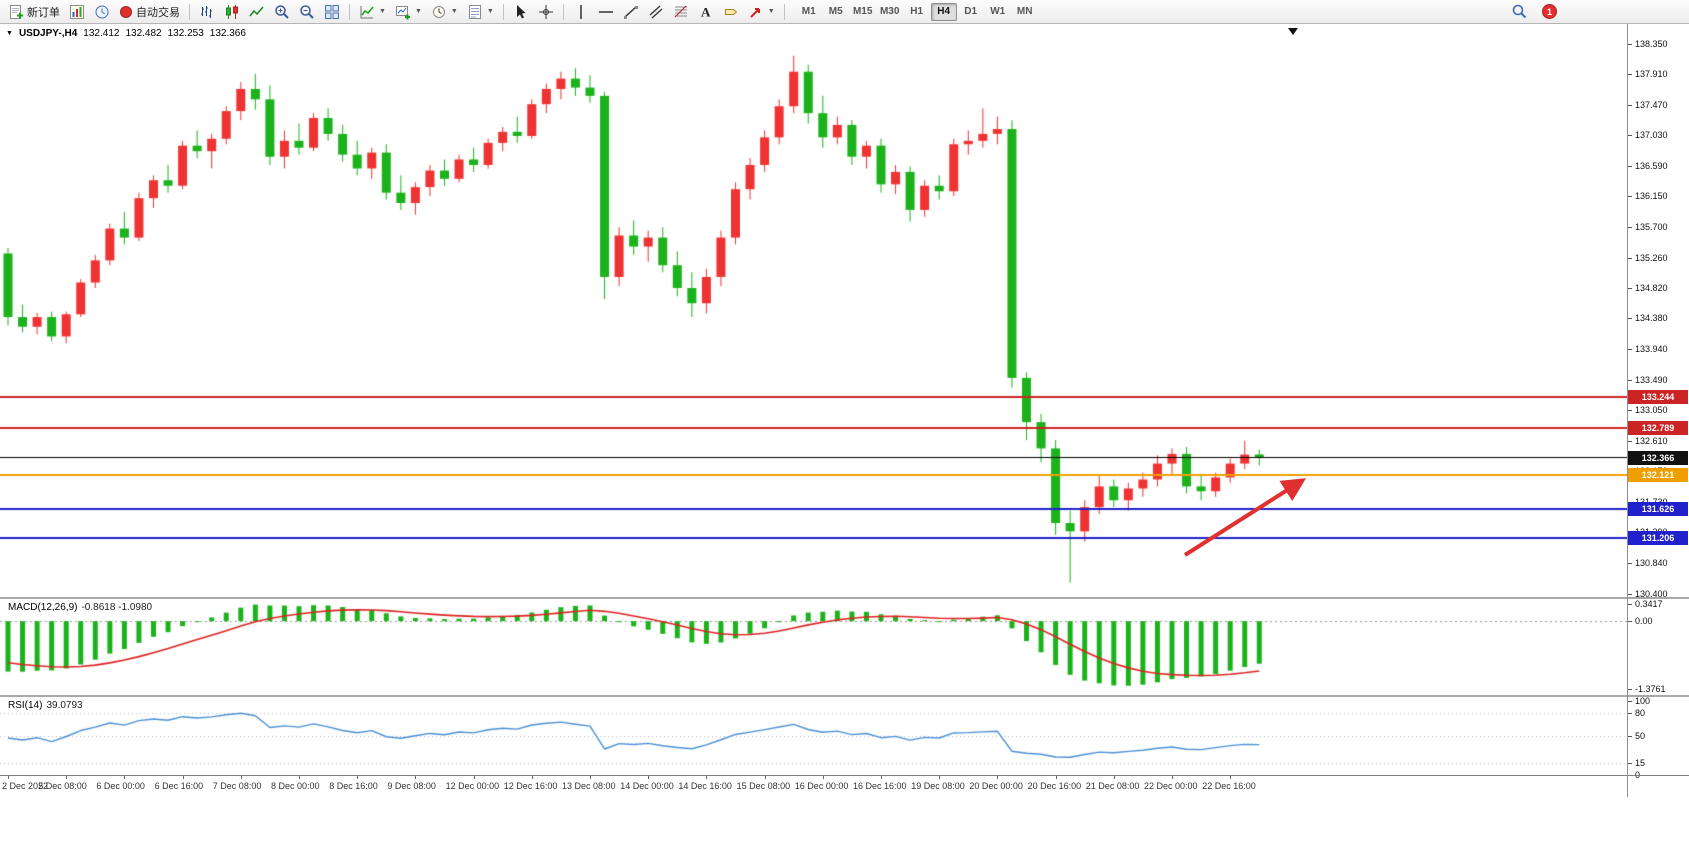 This screenshot has height=861, width=1689. I want to click on timeframe-h4-button: H4, so click(943, 11).